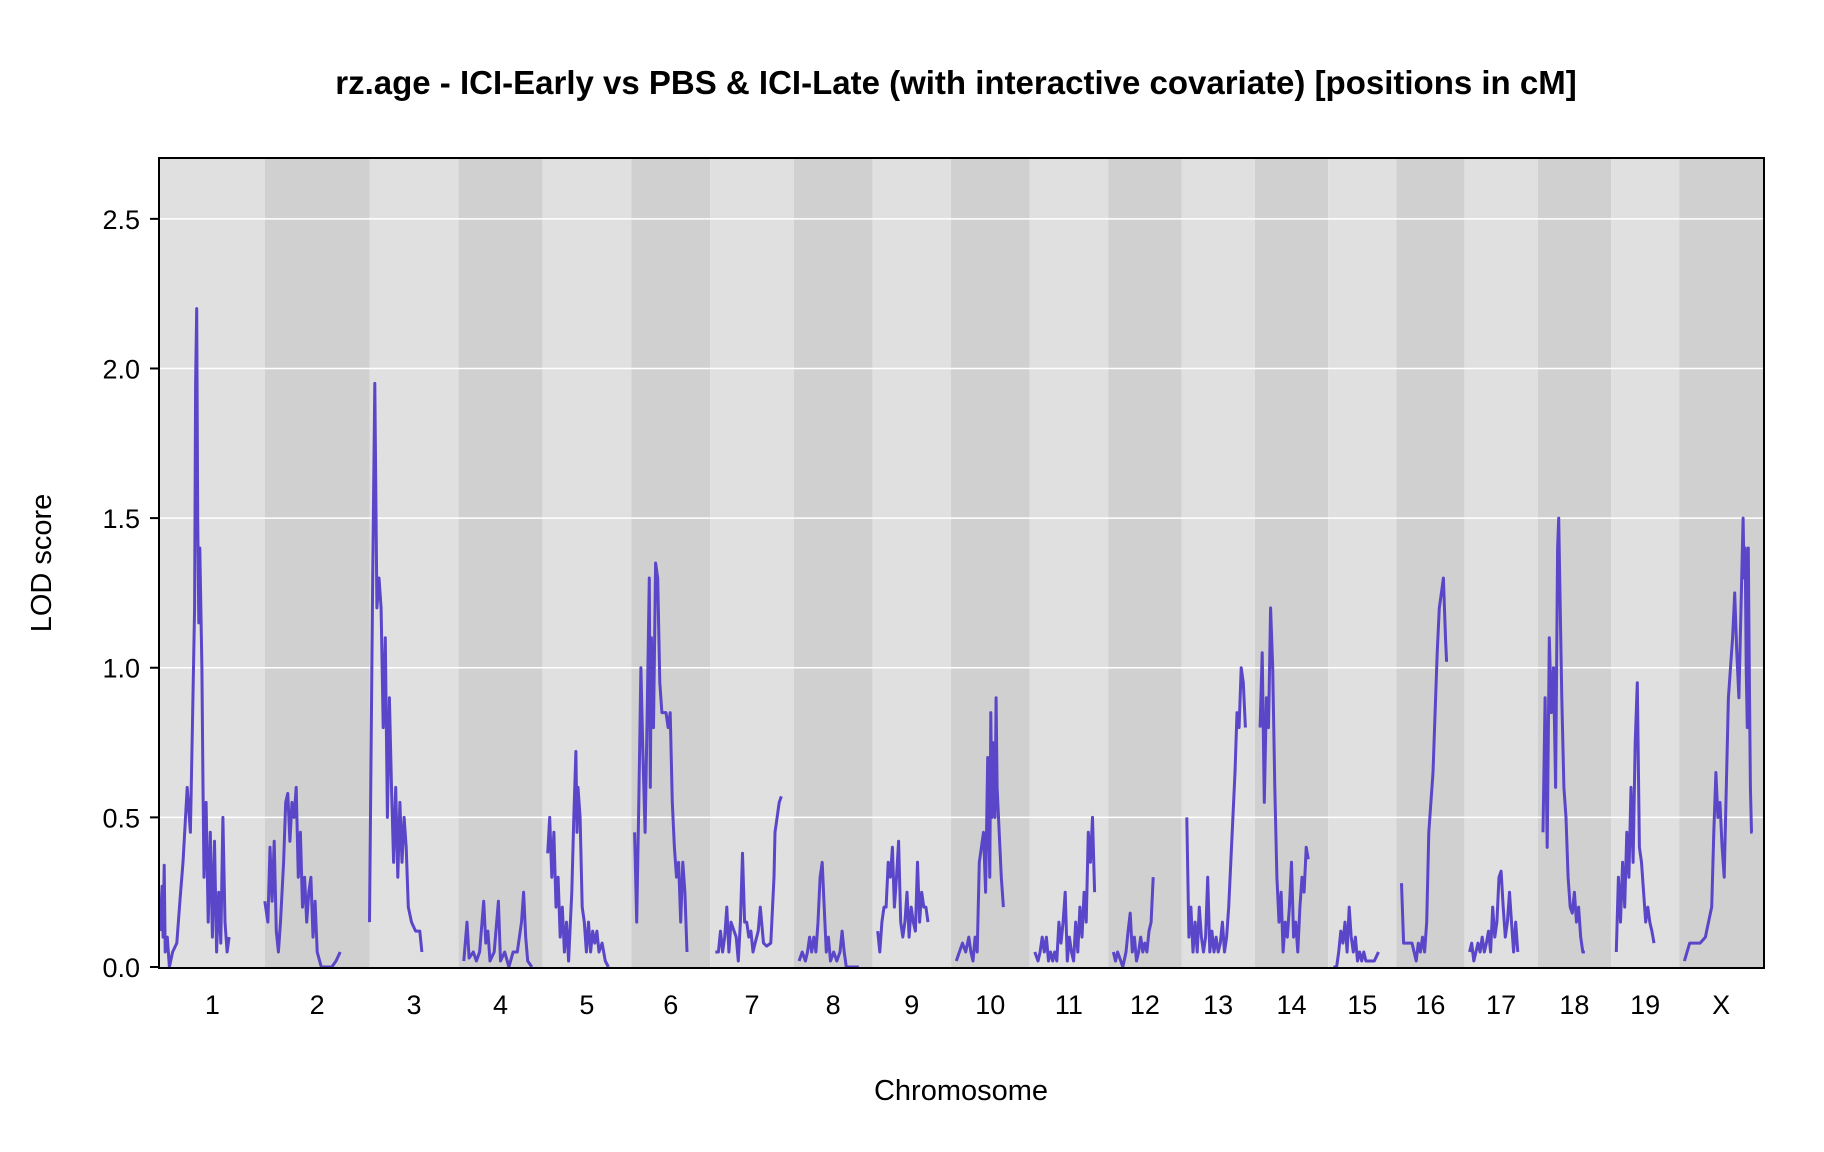 The width and height of the screenshot is (1824, 1152). Describe the element at coordinates (1292, 1005) in the screenshot. I see `x-tick-label: 14` at that location.